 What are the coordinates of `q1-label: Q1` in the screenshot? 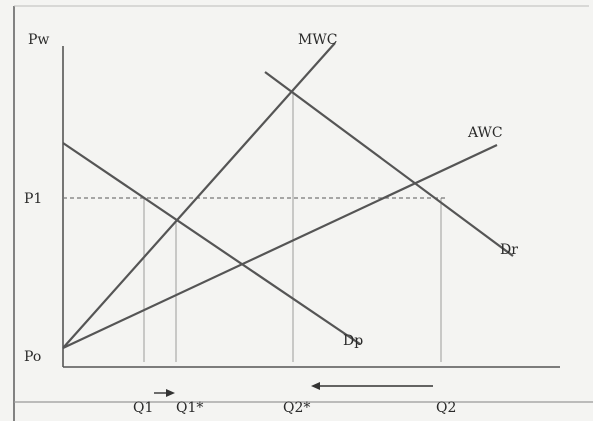 It's located at (143, 408).